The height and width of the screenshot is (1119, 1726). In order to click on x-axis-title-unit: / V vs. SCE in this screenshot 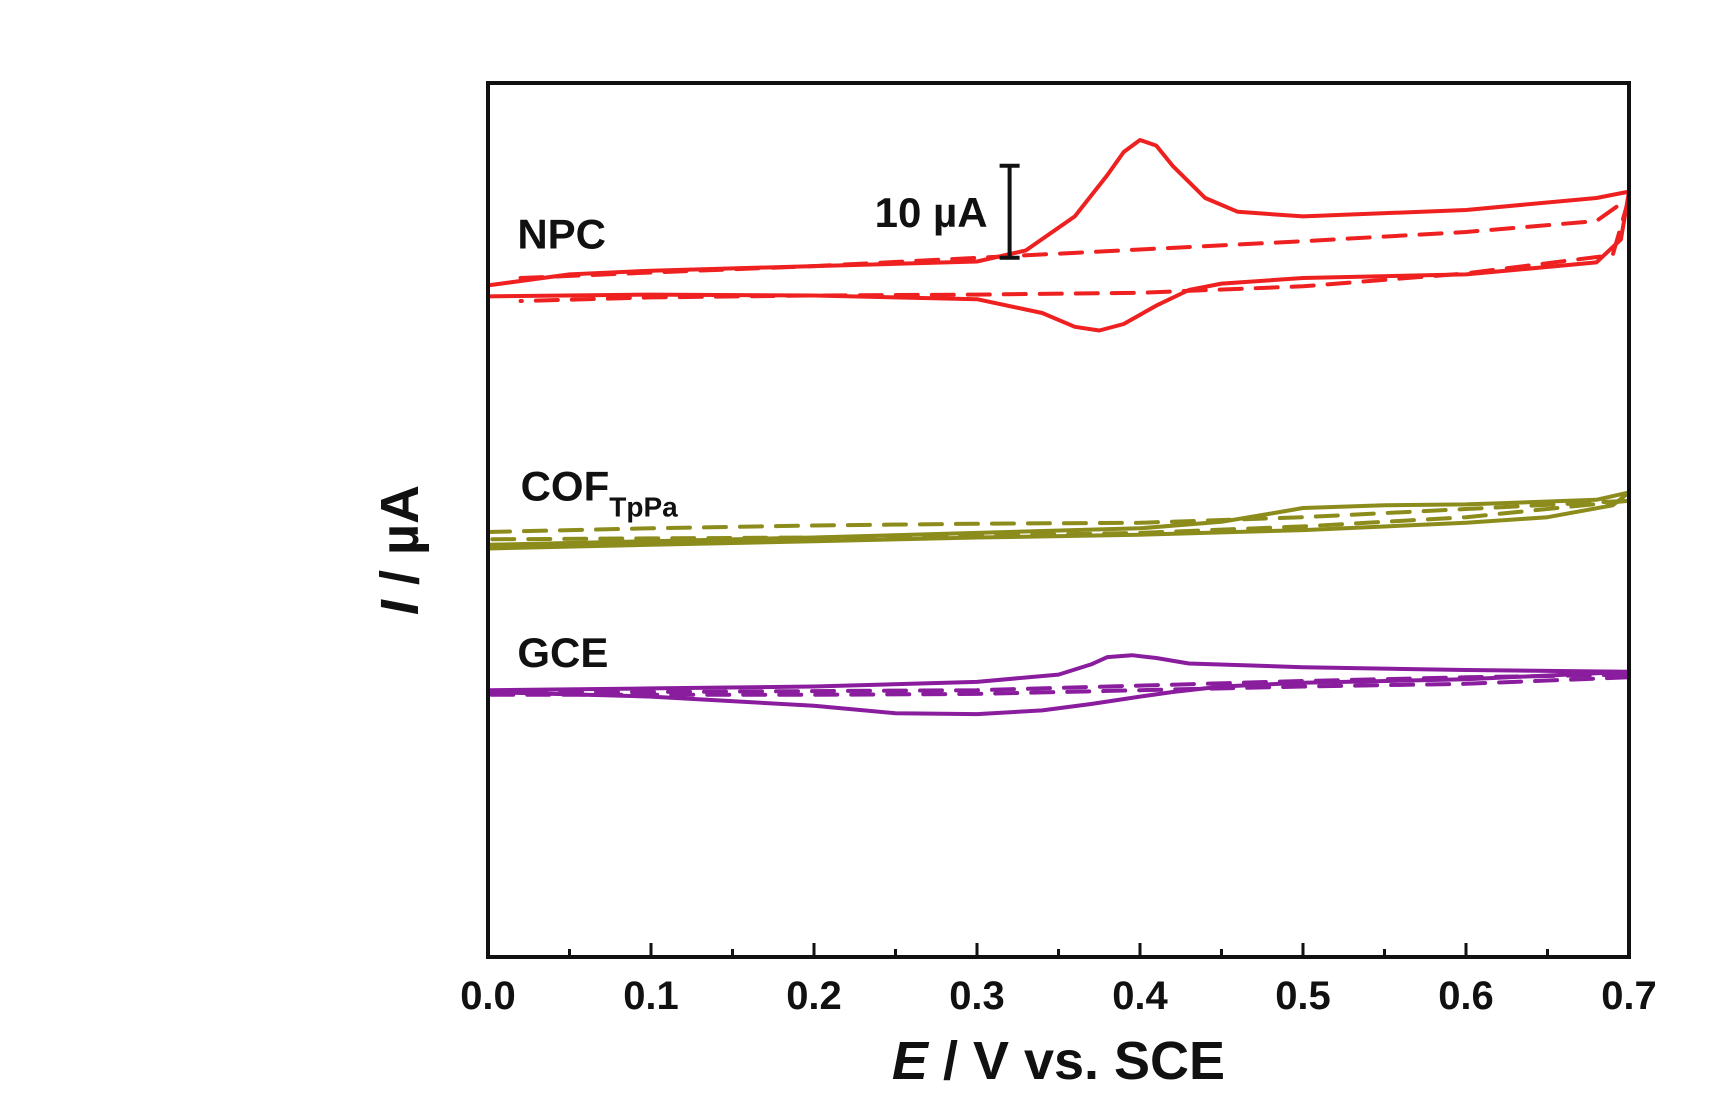, I will do `click(1076, 1061)`.